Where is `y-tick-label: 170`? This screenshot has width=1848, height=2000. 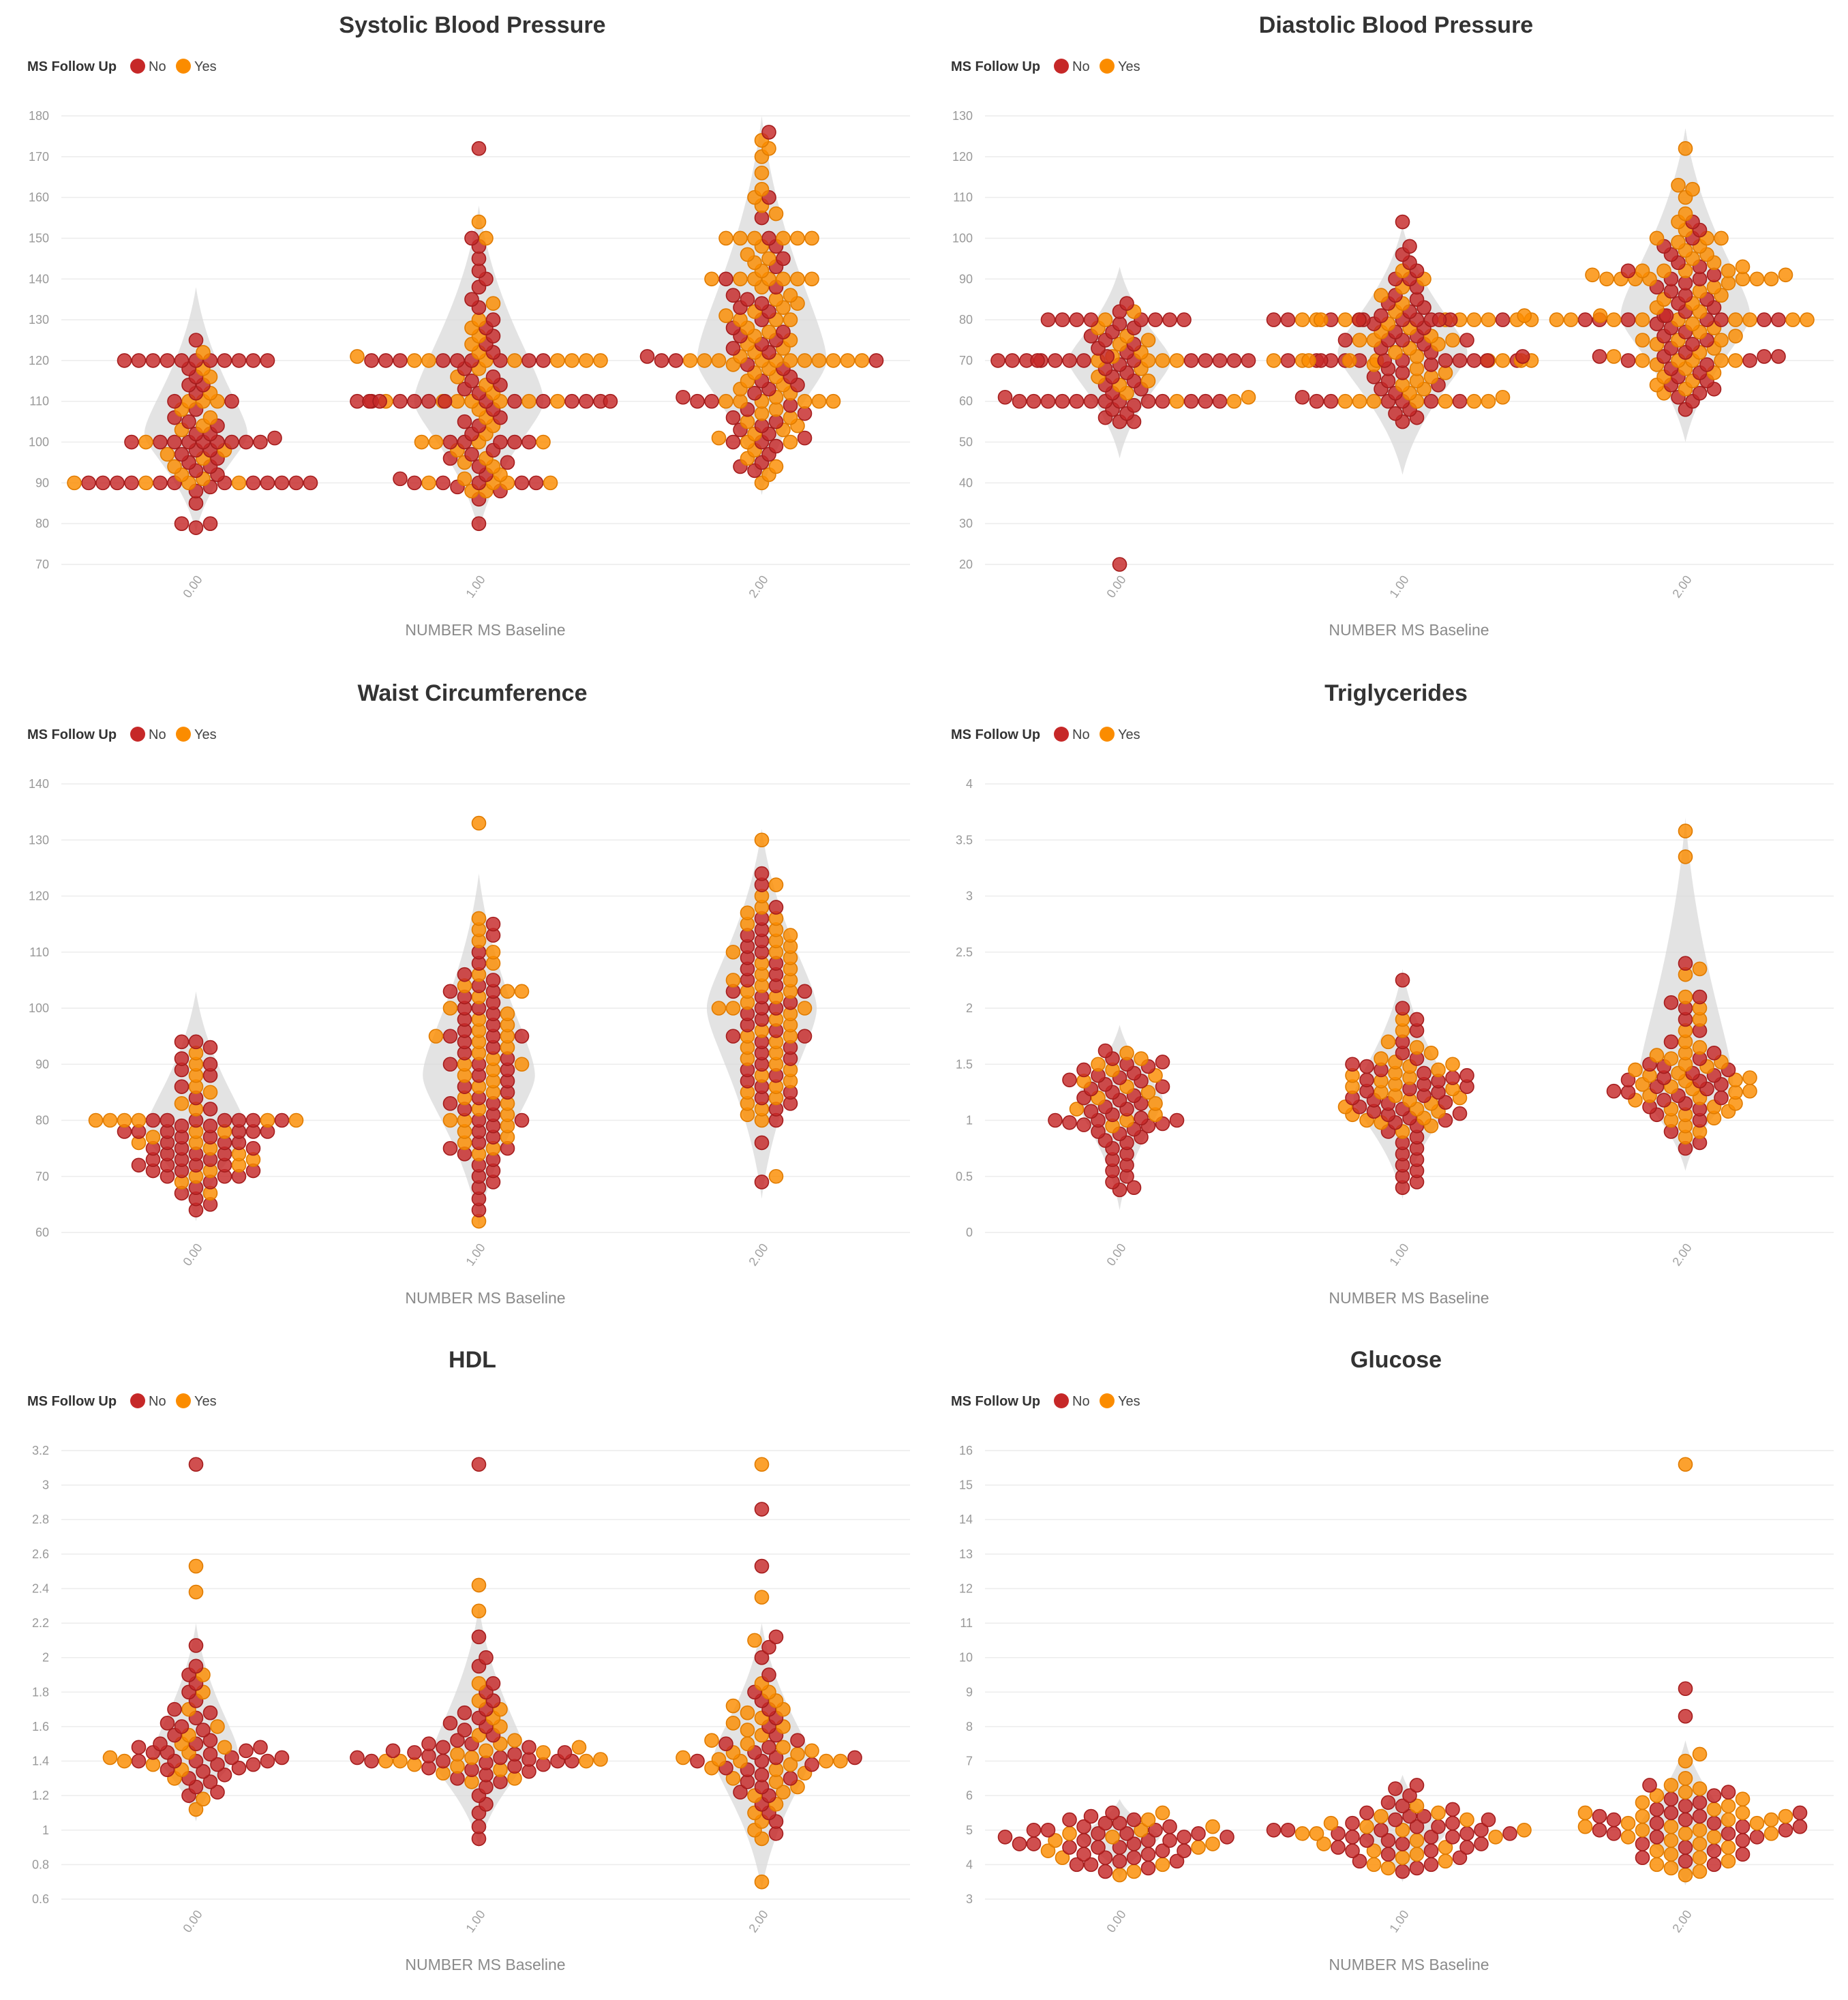 y-tick-label: 170 is located at coordinates (39, 157).